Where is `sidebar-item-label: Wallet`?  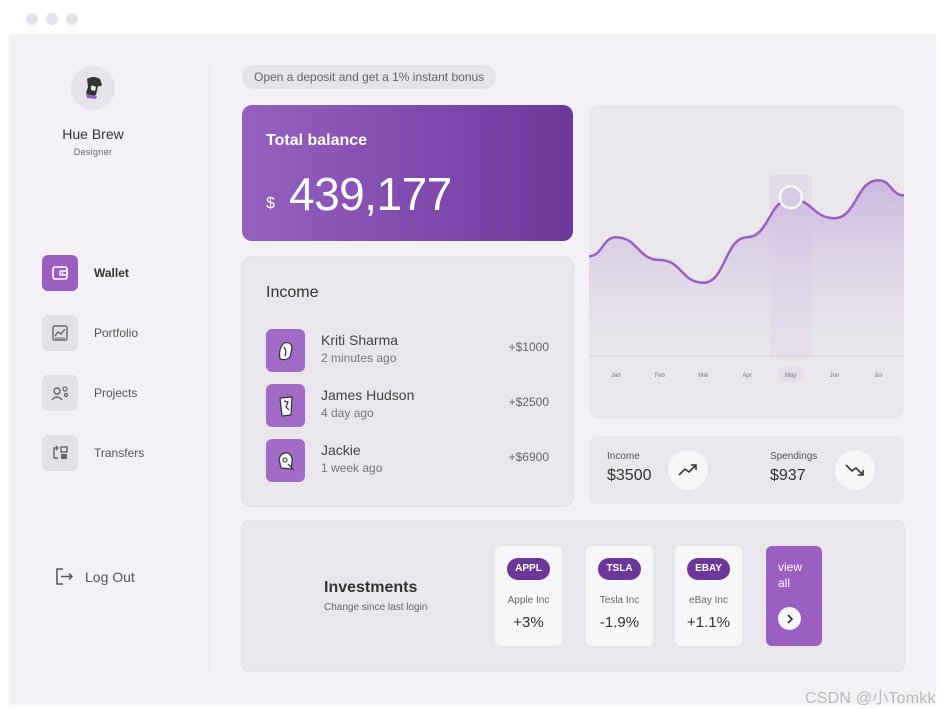 sidebar-item-label: Wallet is located at coordinates (111, 273).